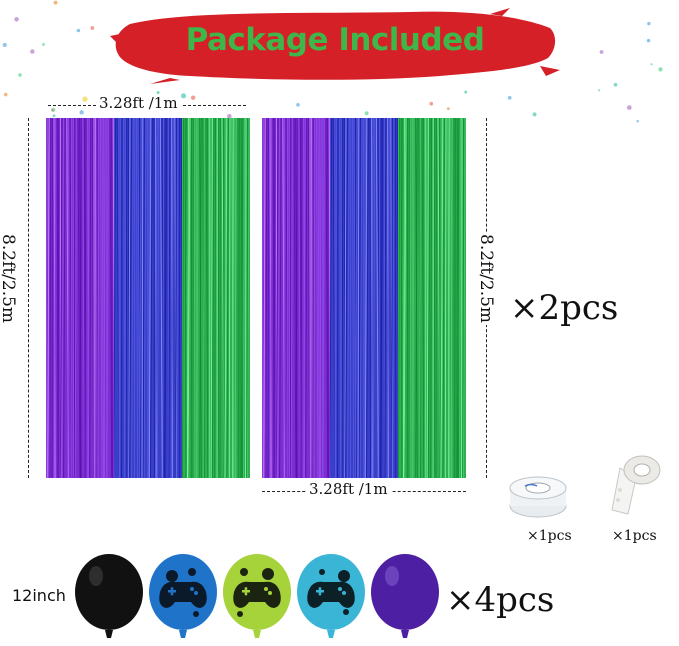 The image size is (679, 646). Describe the element at coordinates (500, 600) in the screenshot. I see `balloon-quantity: ×4pcs` at that location.